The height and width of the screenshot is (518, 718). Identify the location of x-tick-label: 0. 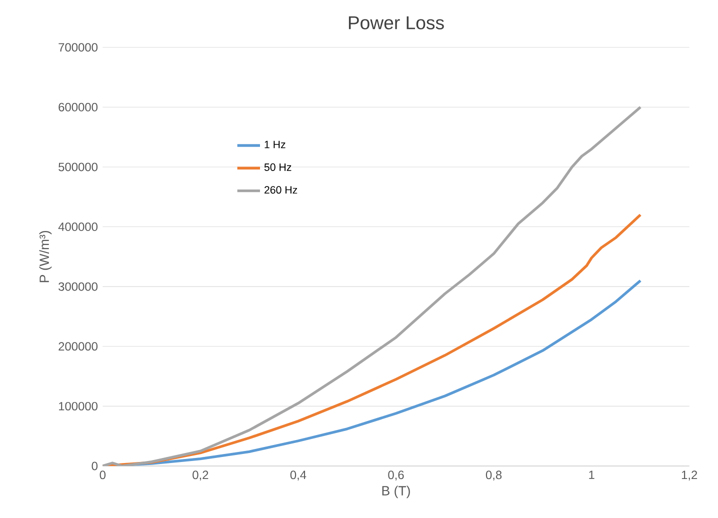
(103, 475).